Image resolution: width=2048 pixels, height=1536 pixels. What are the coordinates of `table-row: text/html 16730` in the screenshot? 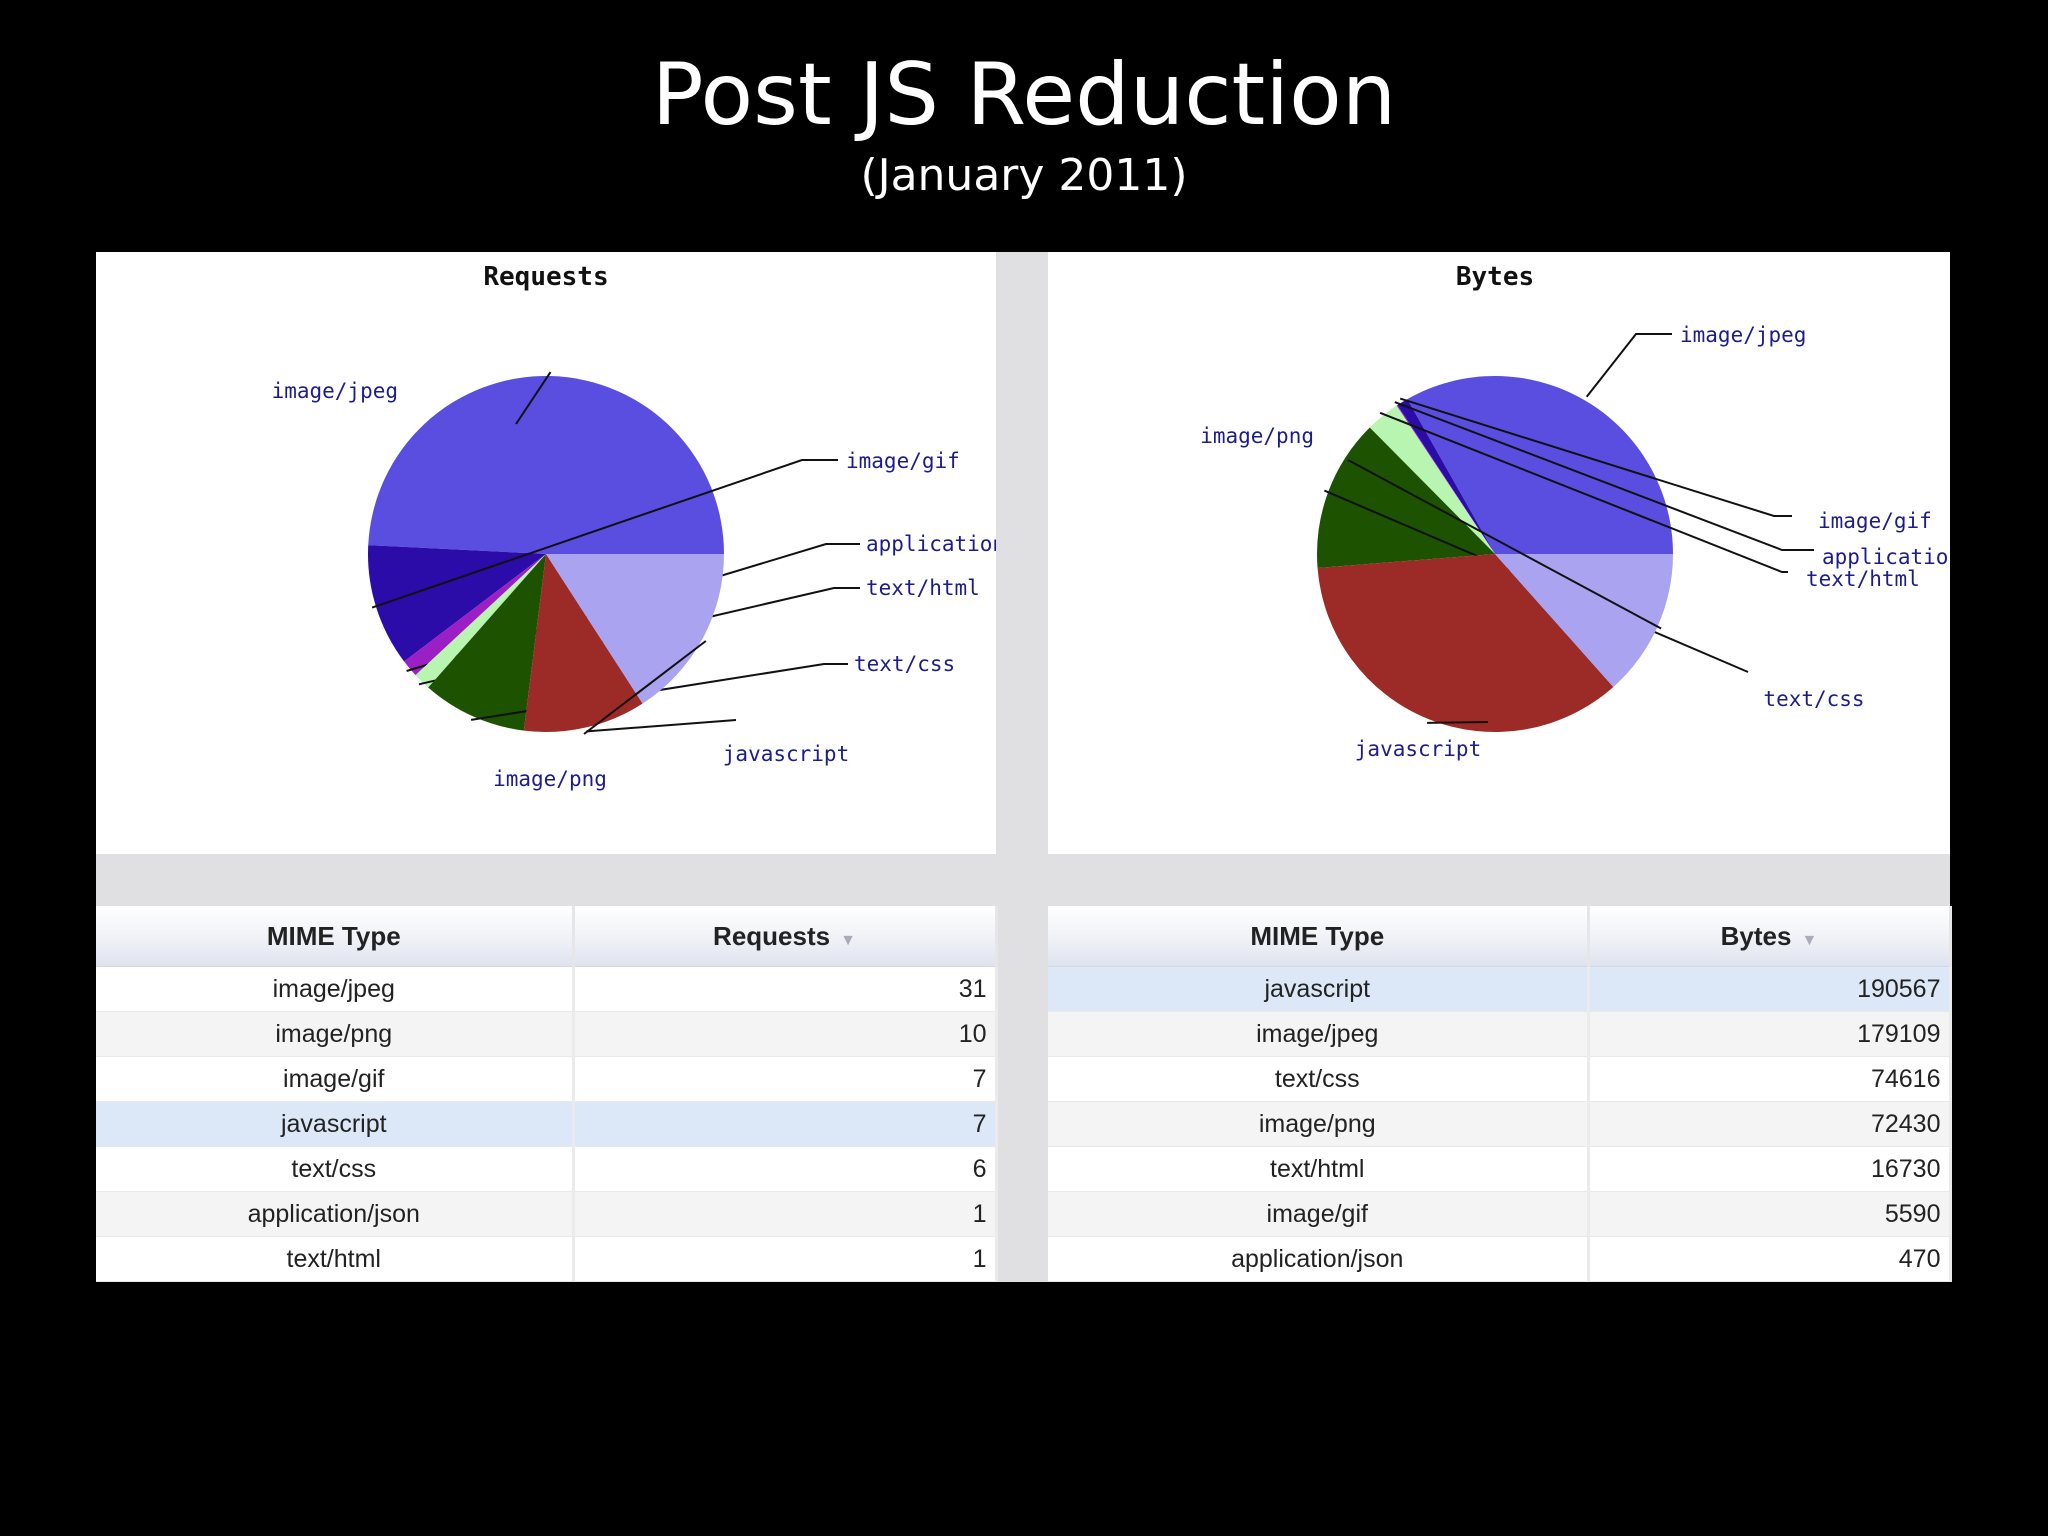 It's located at (1500, 1169).